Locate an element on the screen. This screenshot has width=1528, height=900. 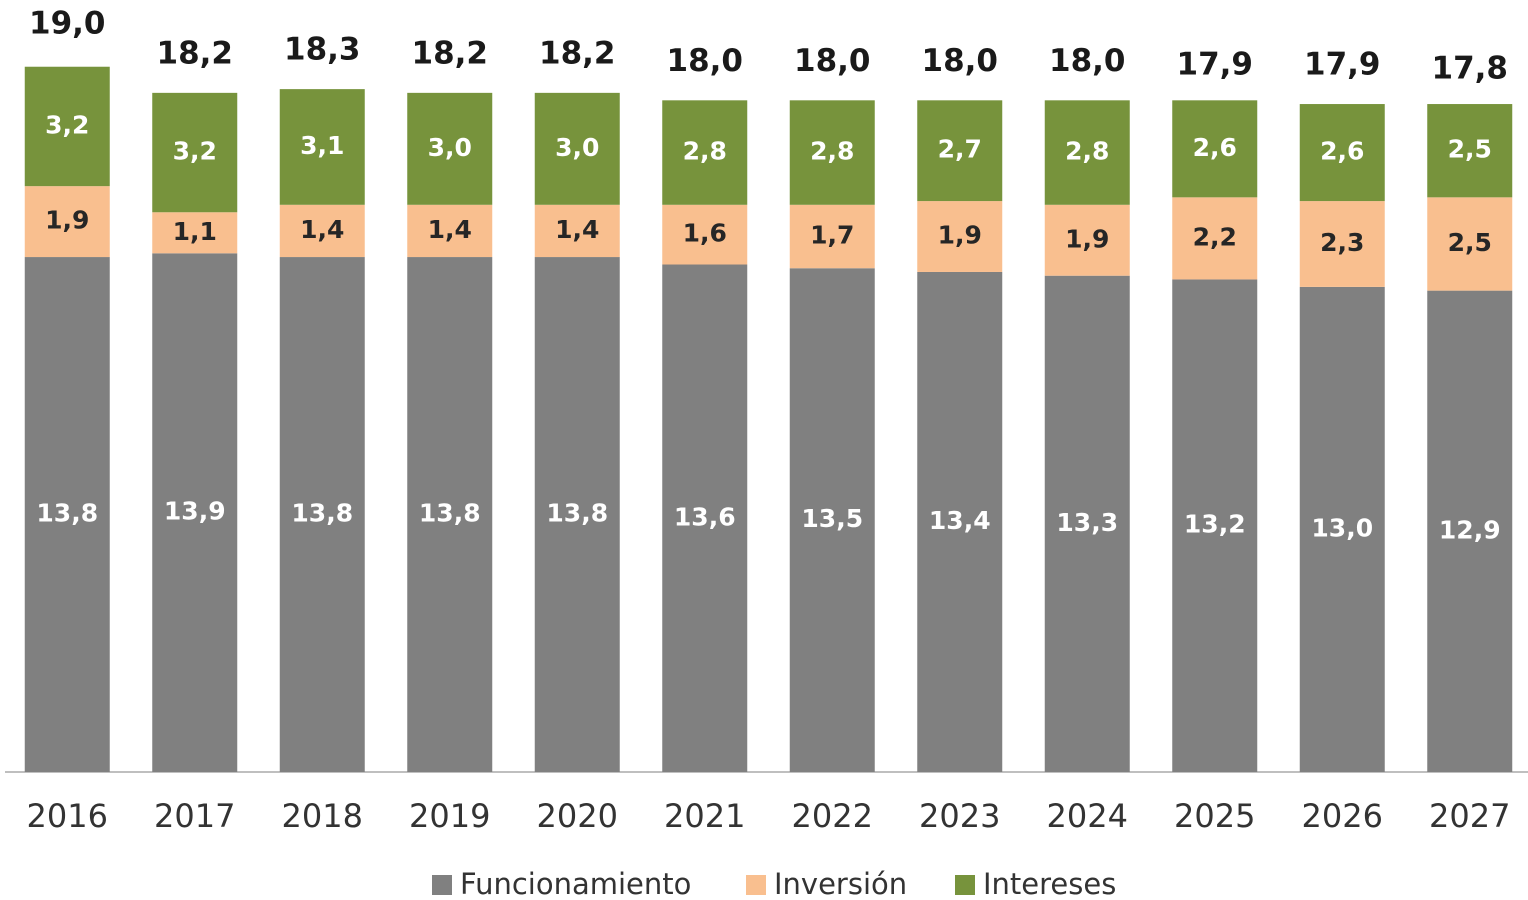
value-label: 2,3 is located at coordinates (1342, 242).